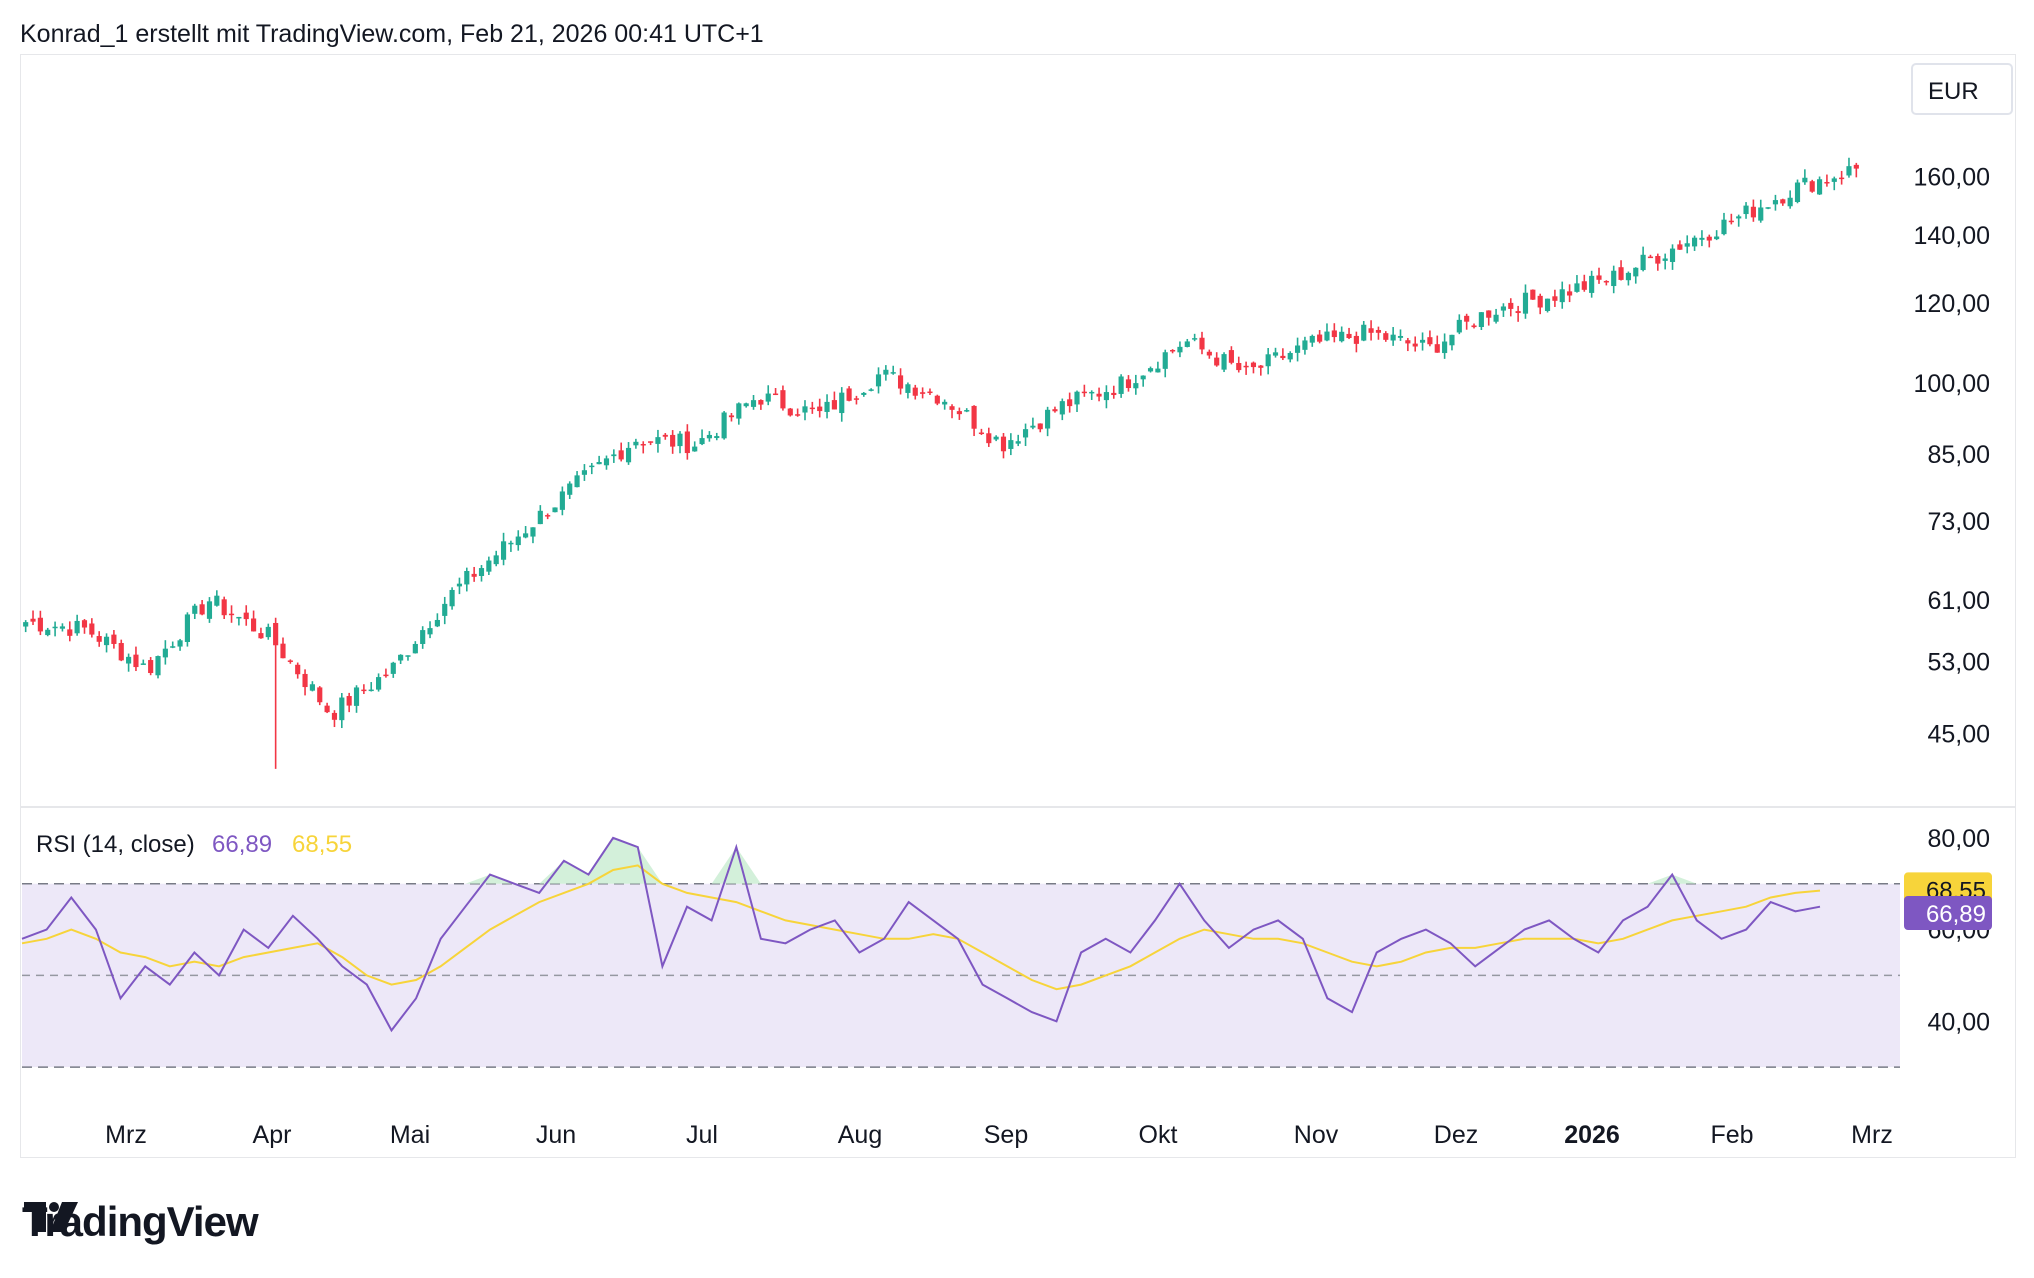  I want to click on rsi-last-label: 66,89, so click(1948, 913).